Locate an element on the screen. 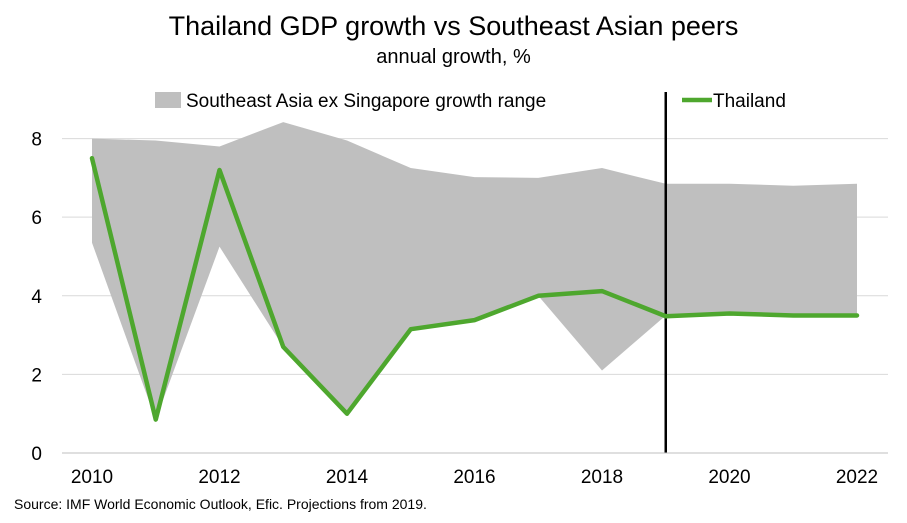 The height and width of the screenshot is (523, 907). y-tick-label: 8 is located at coordinates (36, 140).